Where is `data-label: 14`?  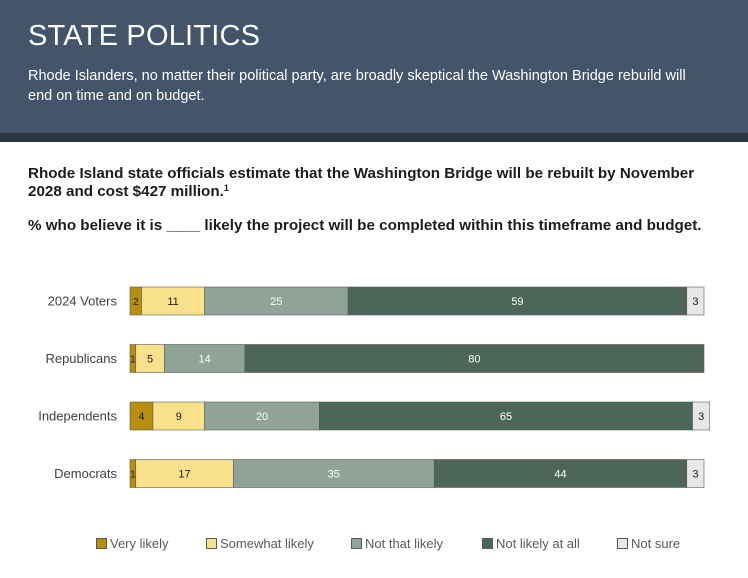
data-label: 14 is located at coordinates (204, 360).